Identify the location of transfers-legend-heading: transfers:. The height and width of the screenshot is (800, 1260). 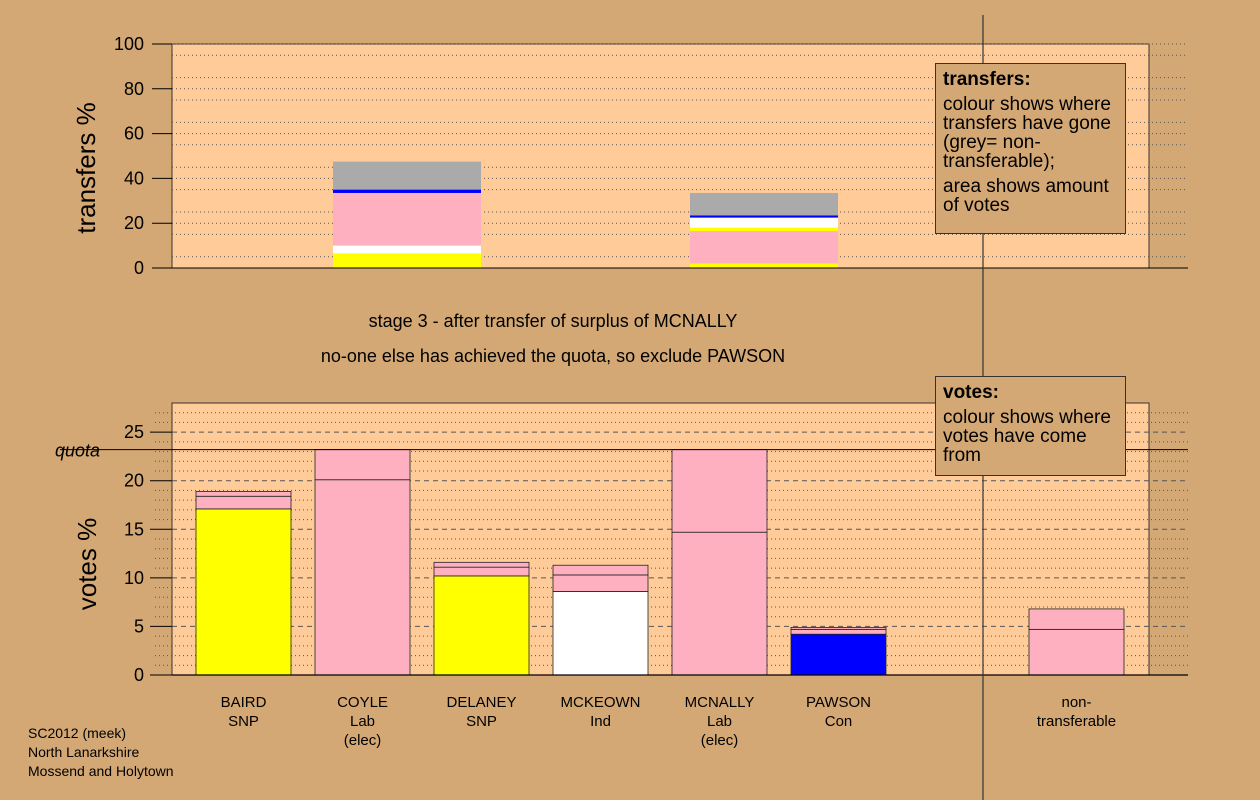
(987, 79).